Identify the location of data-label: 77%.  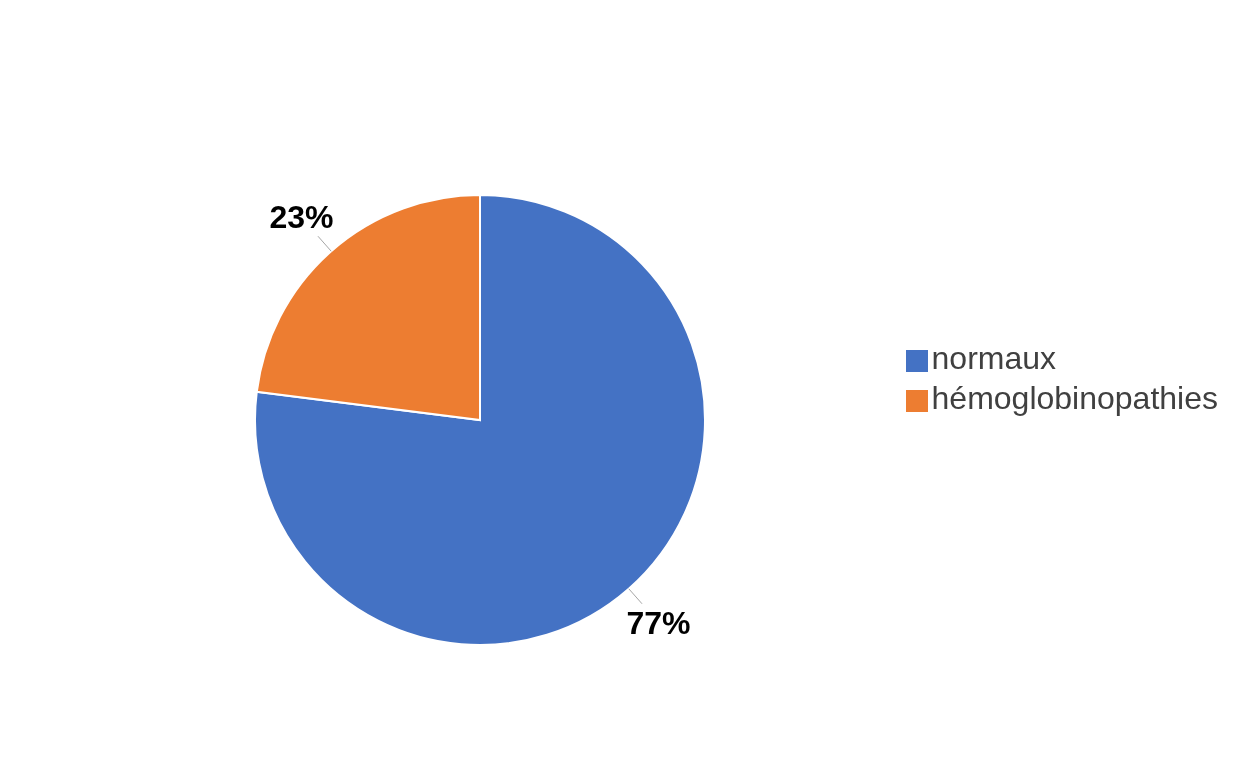
(658, 622).